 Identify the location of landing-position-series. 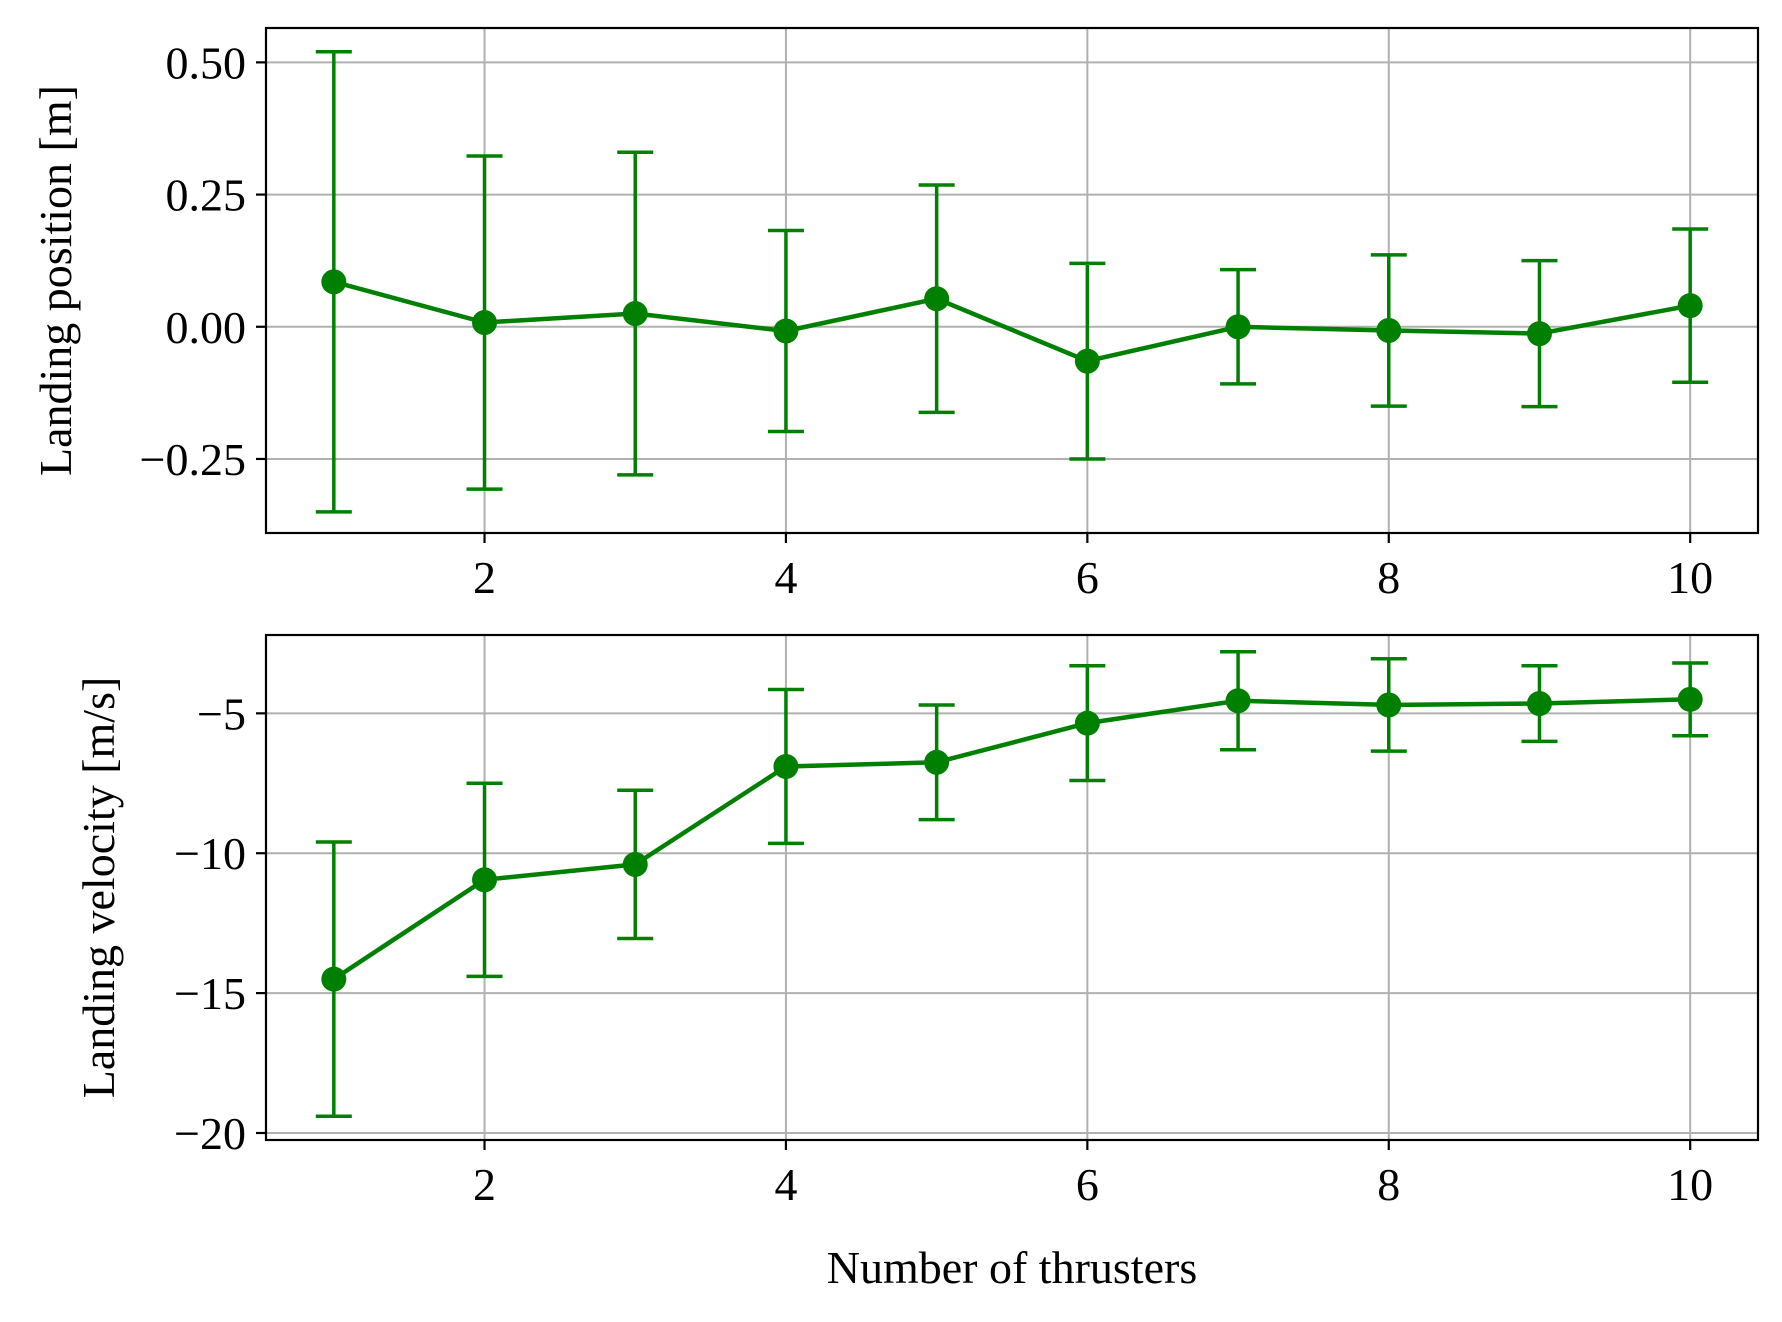
(1012, 321).